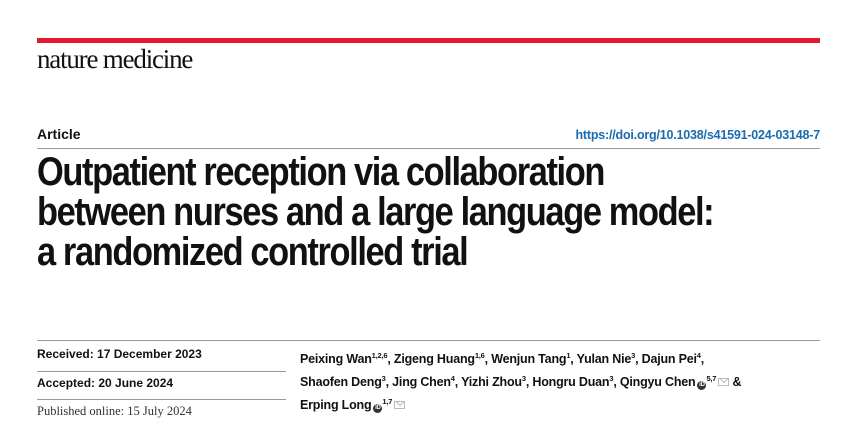  What do you see at coordinates (115, 59) in the screenshot?
I see `journal-logo: nature medicine` at bounding box center [115, 59].